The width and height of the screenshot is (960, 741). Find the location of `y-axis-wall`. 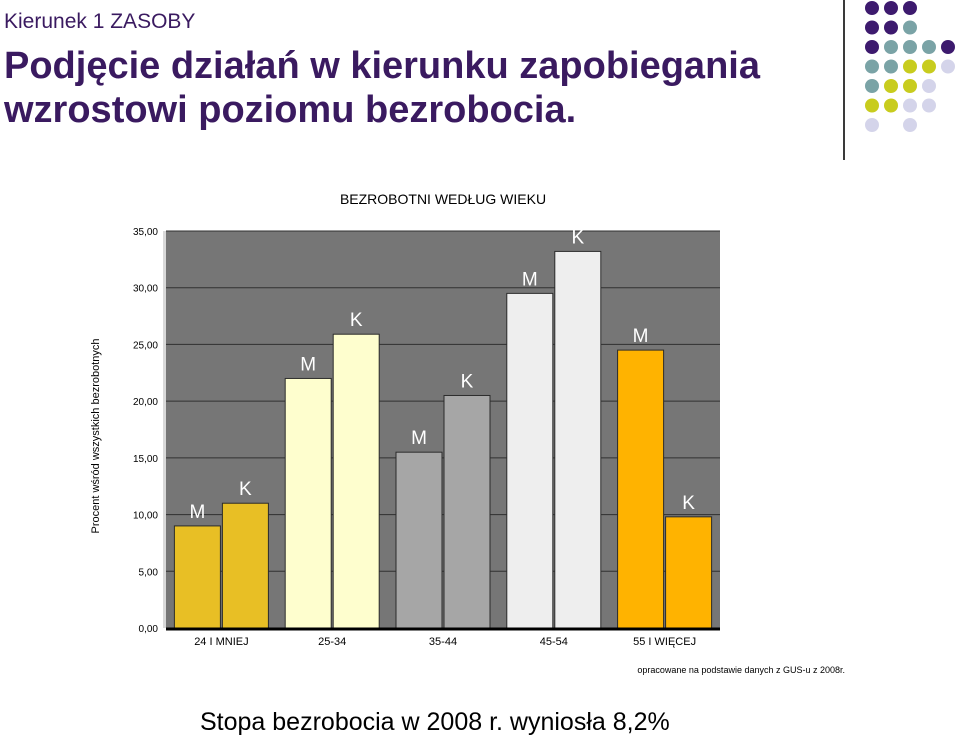

y-axis-wall is located at coordinates (164, 429).